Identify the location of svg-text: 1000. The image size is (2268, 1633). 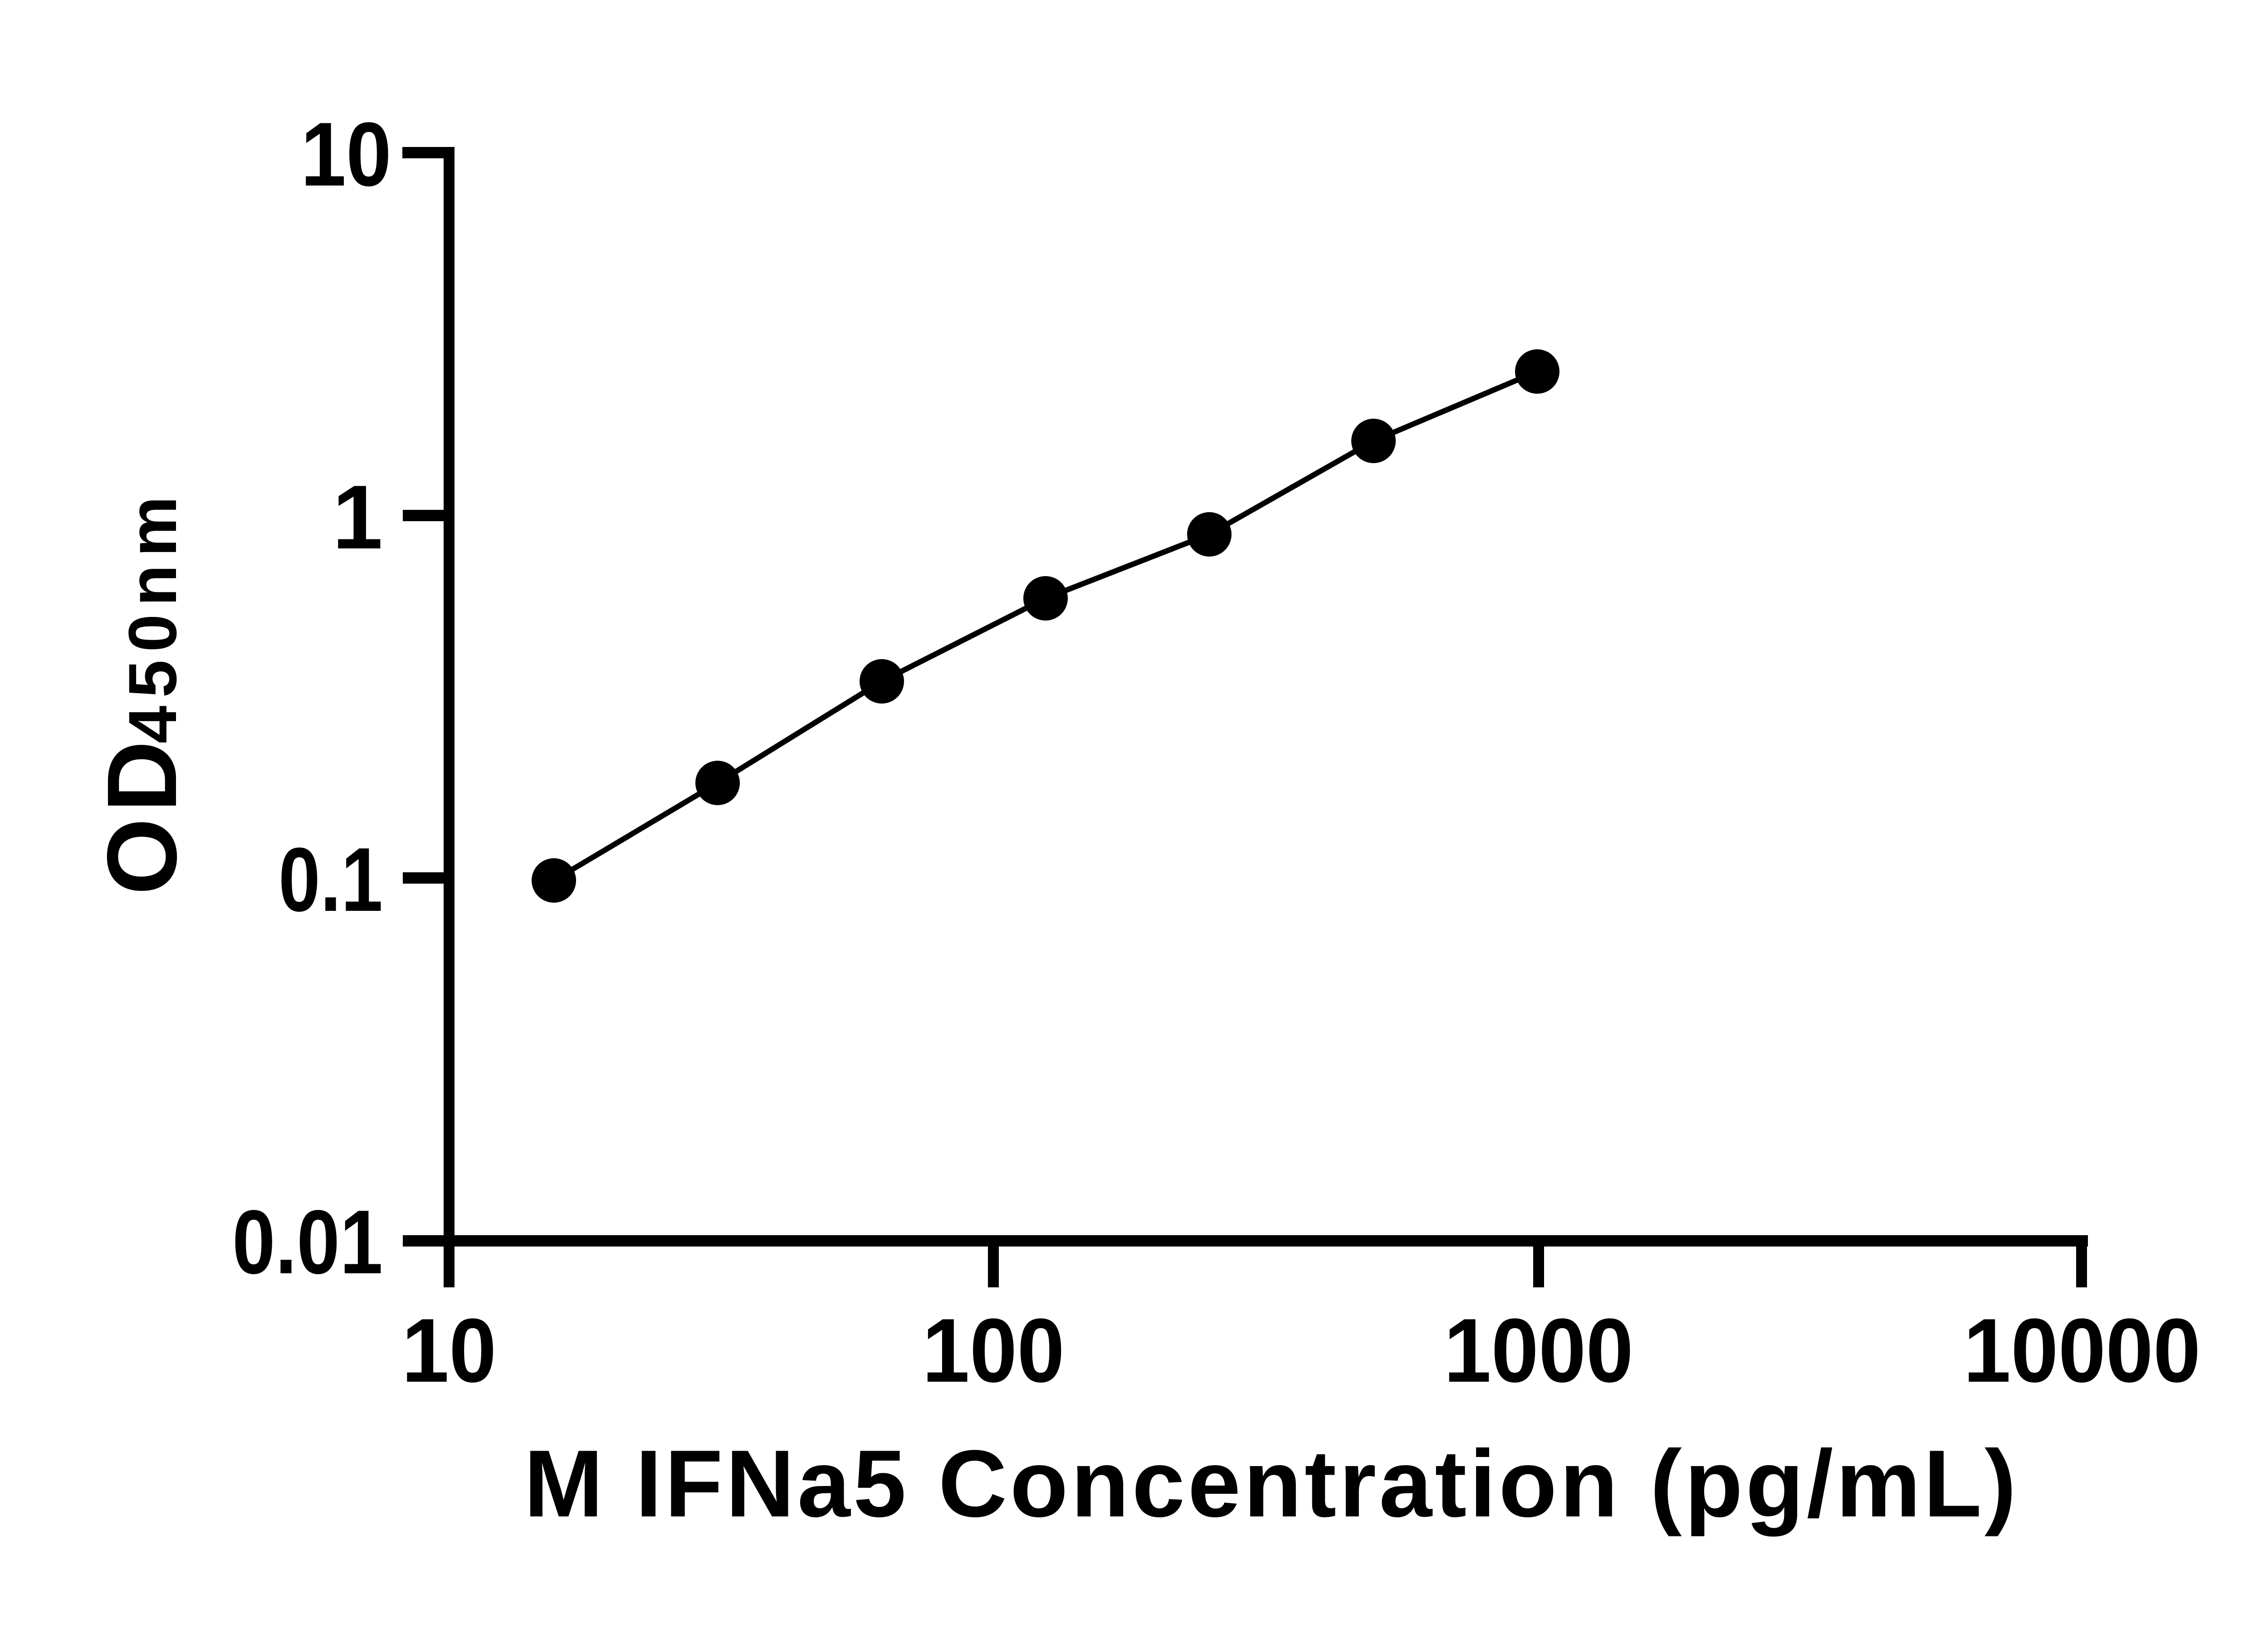
(1539, 1350).